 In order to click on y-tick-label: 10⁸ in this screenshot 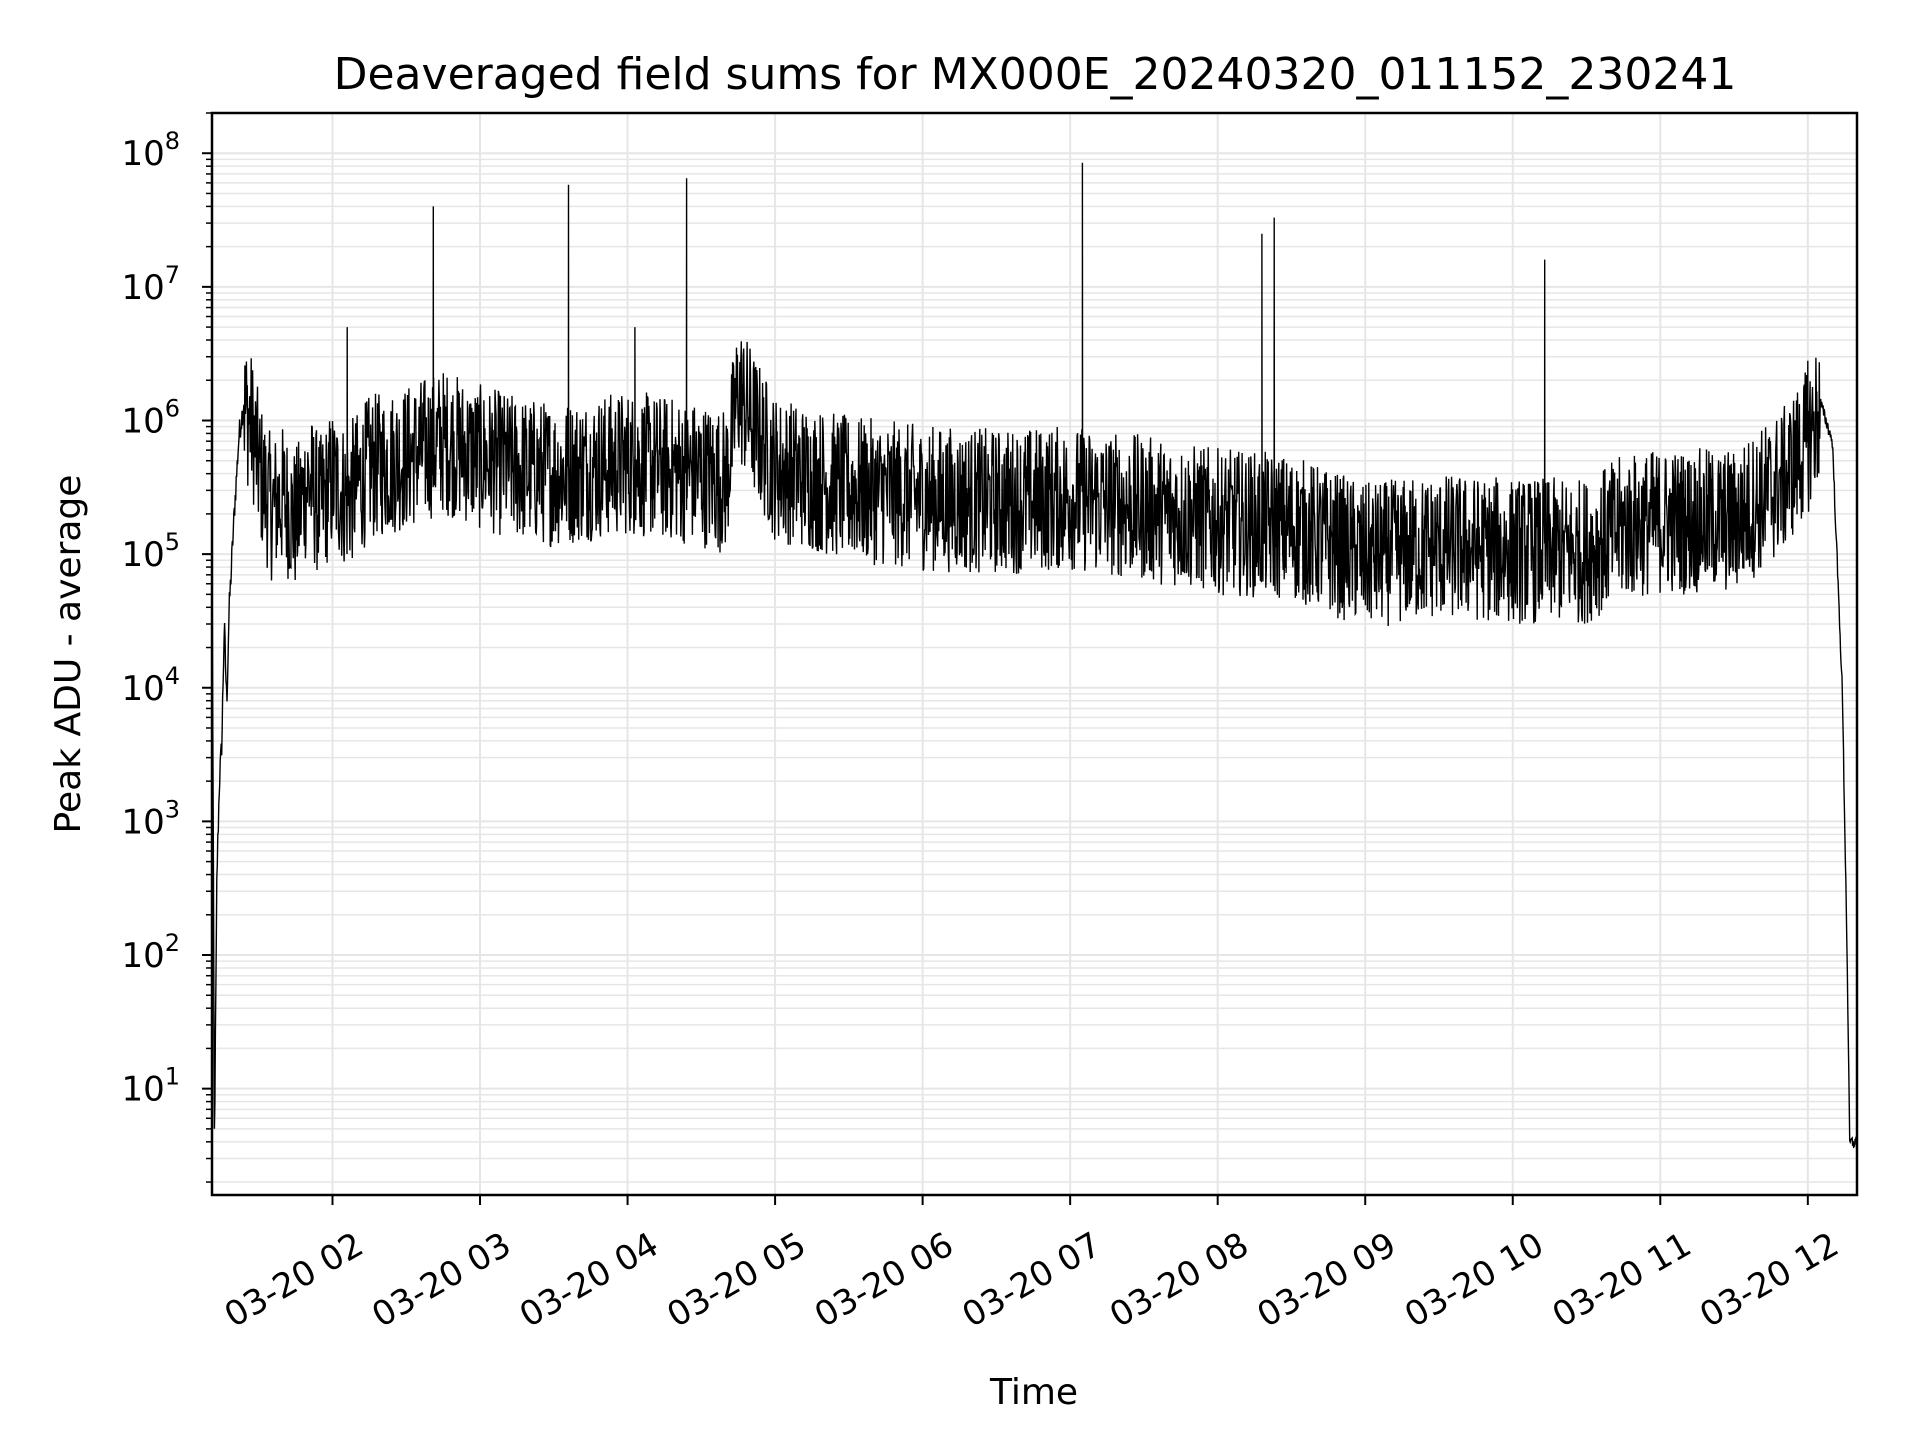, I will do `click(150, 150)`.